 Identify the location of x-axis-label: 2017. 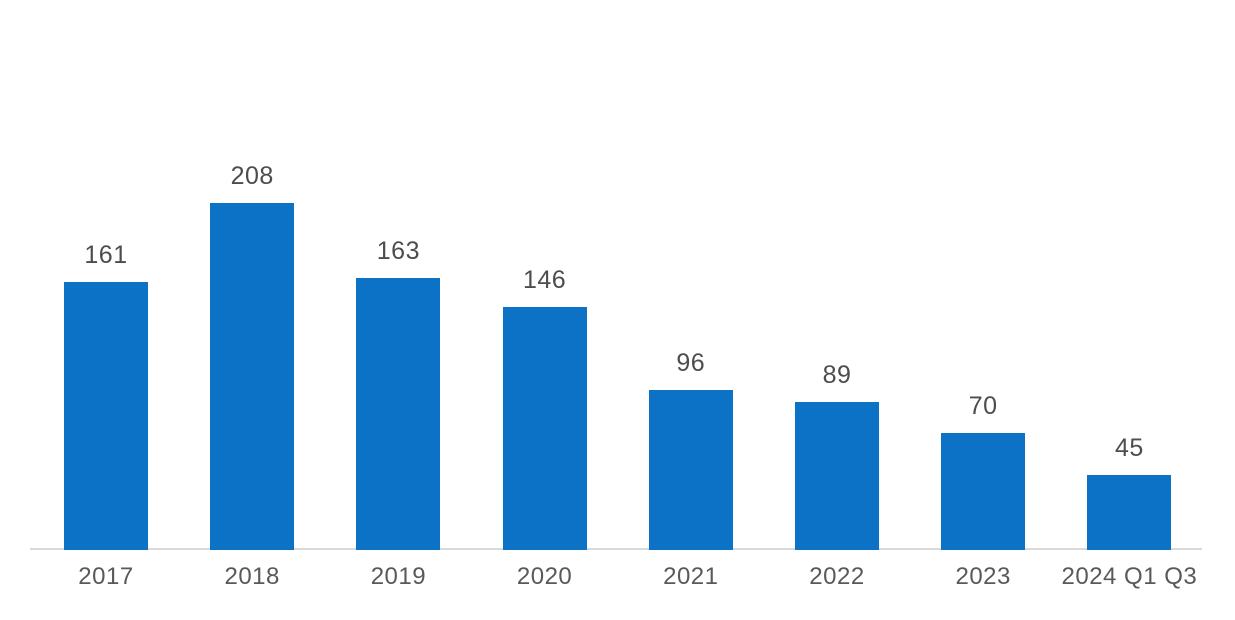
(106, 576).